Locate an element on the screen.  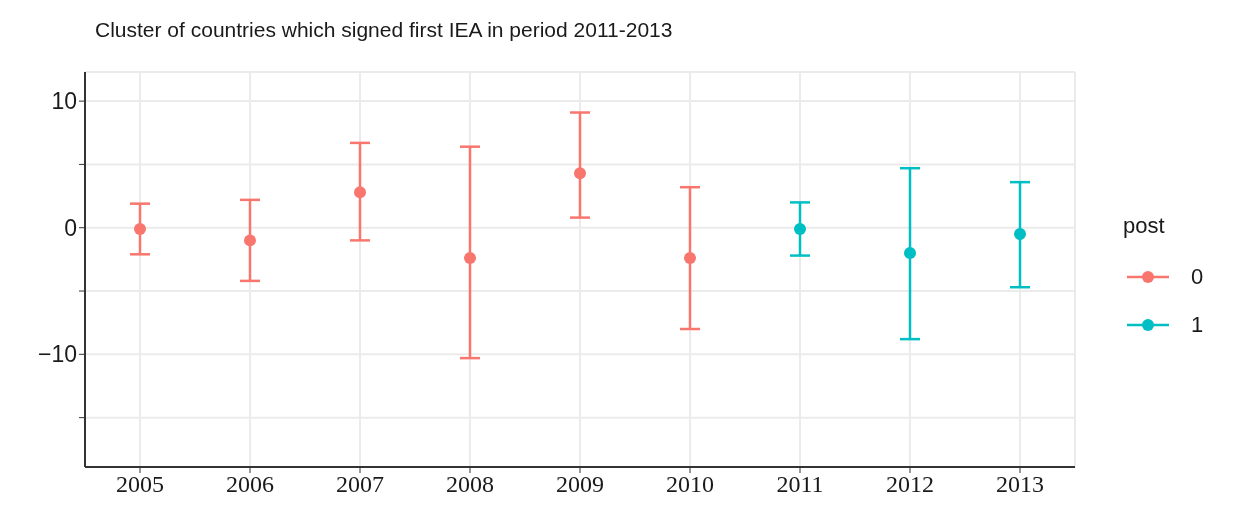
x-tick-label: 2009 is located at coordinates (580, 484).